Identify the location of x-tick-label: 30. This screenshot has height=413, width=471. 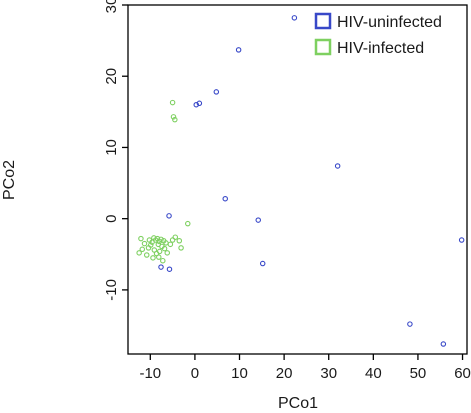
(328, 373).